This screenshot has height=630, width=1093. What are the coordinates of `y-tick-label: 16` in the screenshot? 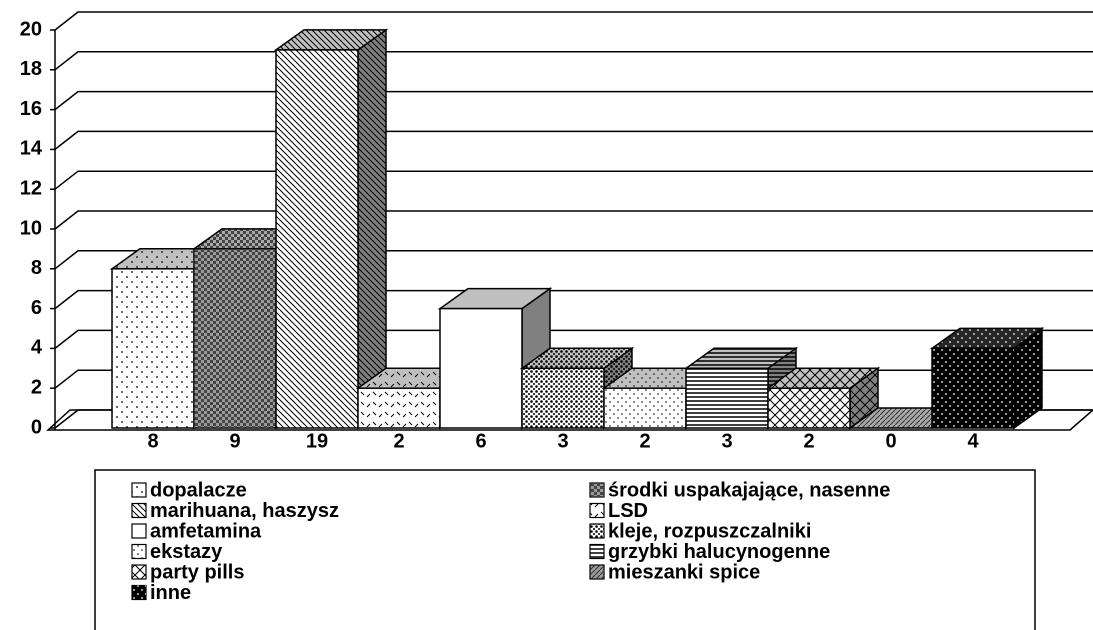 It's located at (31, 109).